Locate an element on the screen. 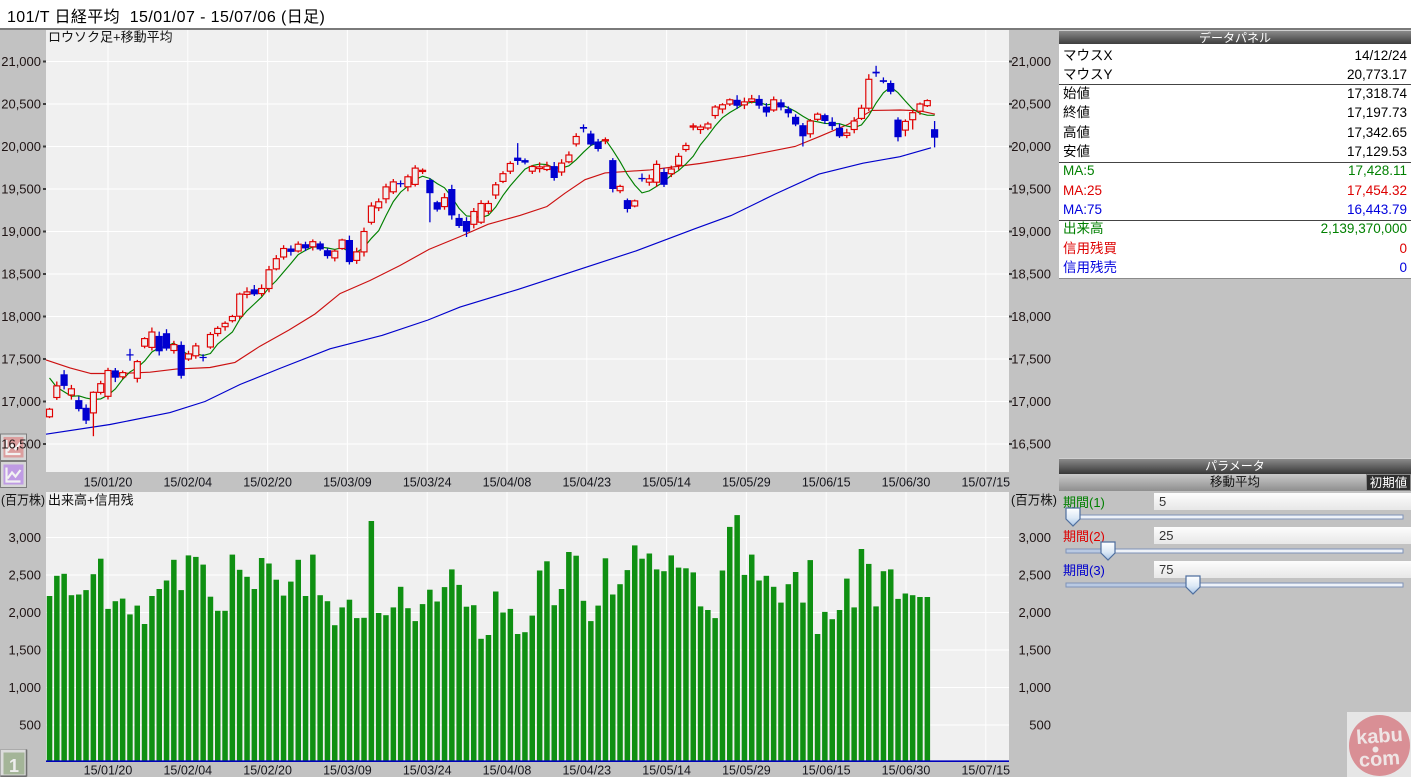  svg-text: kabu is located at coordinates (1379, 736).